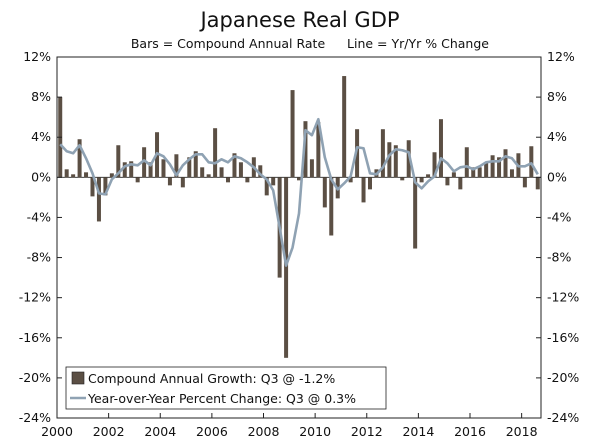  Describe the element at coordinates (41, 176) in the screenshot. I see `y-tick-label-left: 0%` at that location.